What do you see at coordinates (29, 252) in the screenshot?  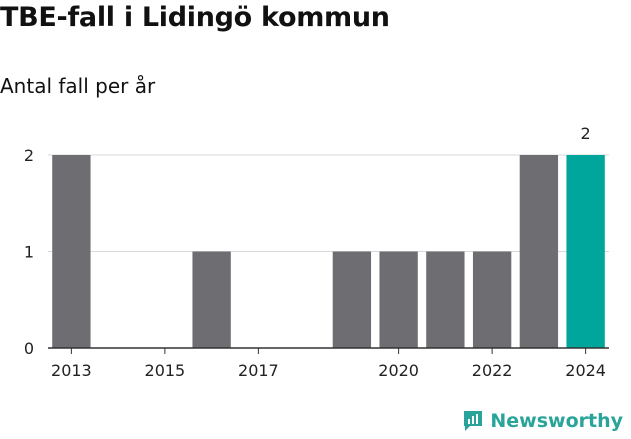 I see `y-tick-label: 1` at bounding box center [29, 252].